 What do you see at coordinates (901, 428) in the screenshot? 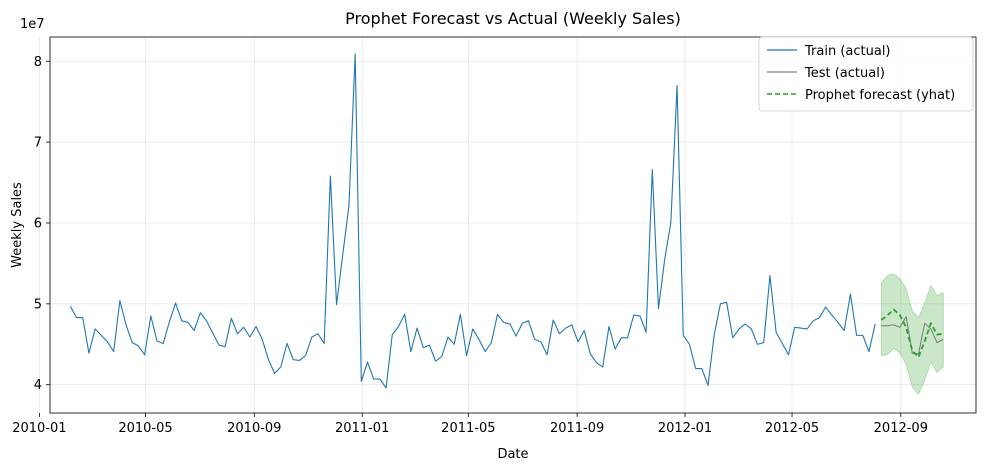
I see `x-tick-label: 2012-09` at bounding box center [901, 428].